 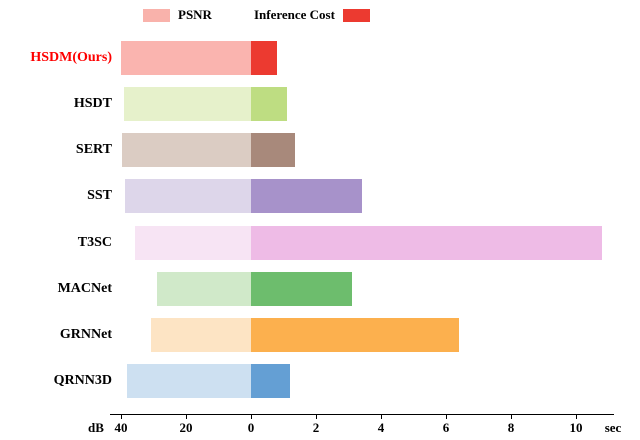 I want to click on method-label-t3sc: T3SC, so click(x=94, y=242).